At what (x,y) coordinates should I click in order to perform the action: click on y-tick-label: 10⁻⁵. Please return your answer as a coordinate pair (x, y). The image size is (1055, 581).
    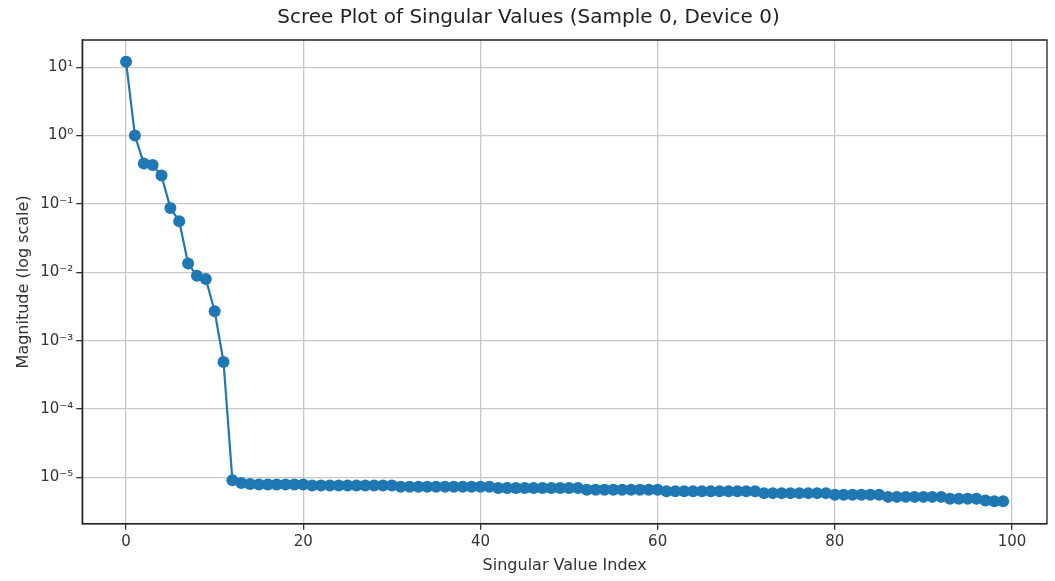
    Looking at the image, I should click on (57, 476).